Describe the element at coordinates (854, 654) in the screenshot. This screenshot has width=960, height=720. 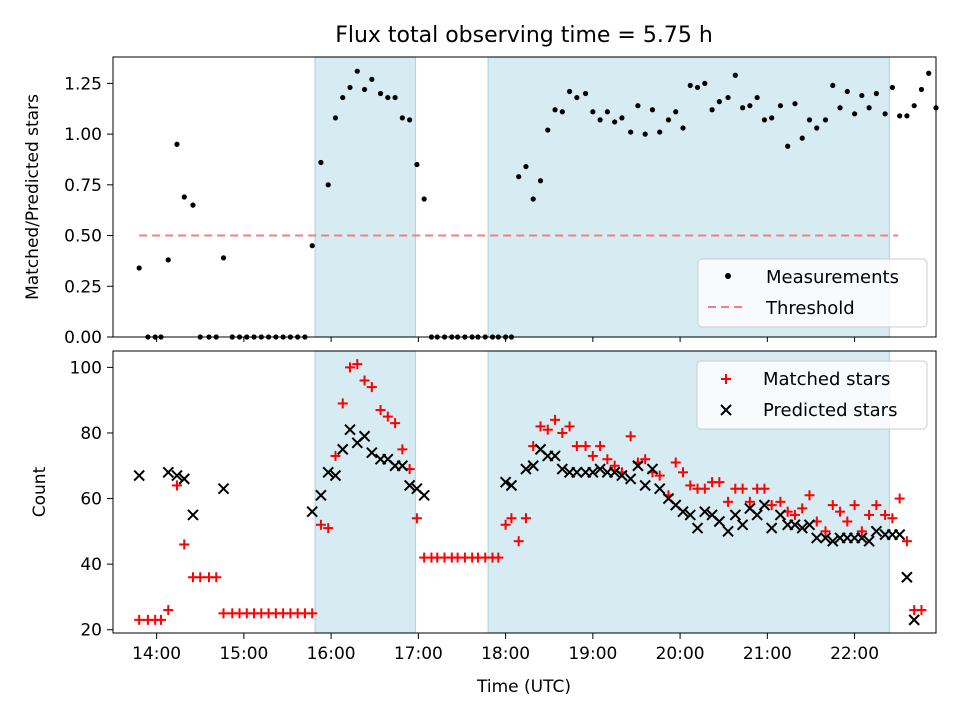
I see `x-tick-label: 22:00` at that location.